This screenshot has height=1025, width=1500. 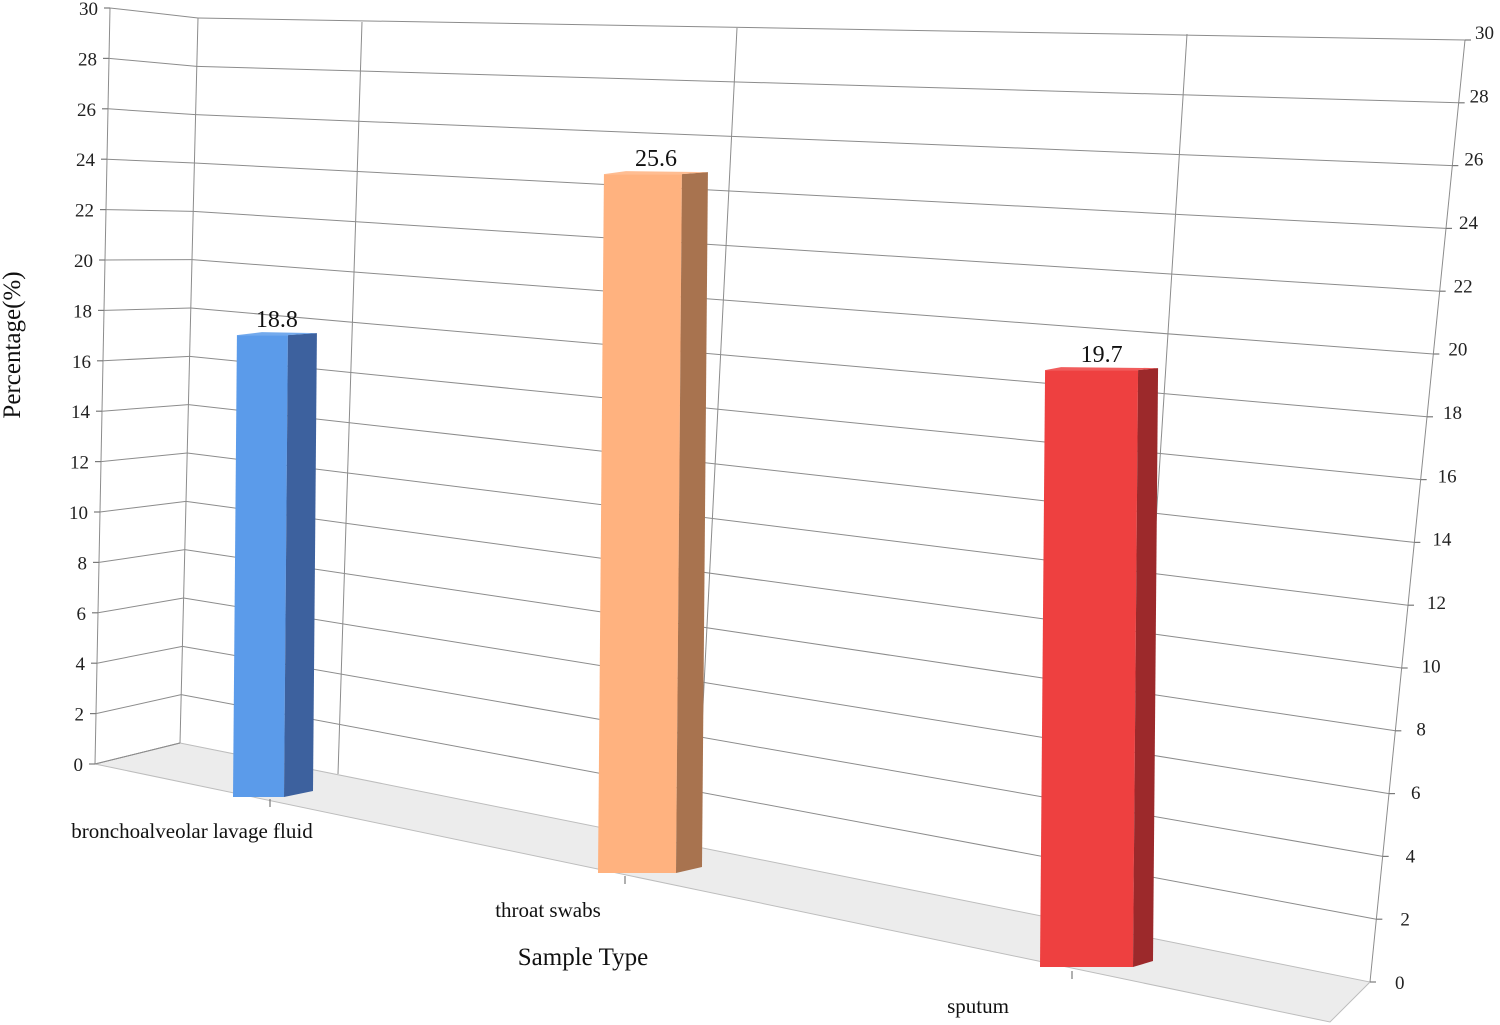 What do you see at coordinates (1102, 355) in the screenshot?
I see `data-label: 19.7` at bounding box center [1102, 355].